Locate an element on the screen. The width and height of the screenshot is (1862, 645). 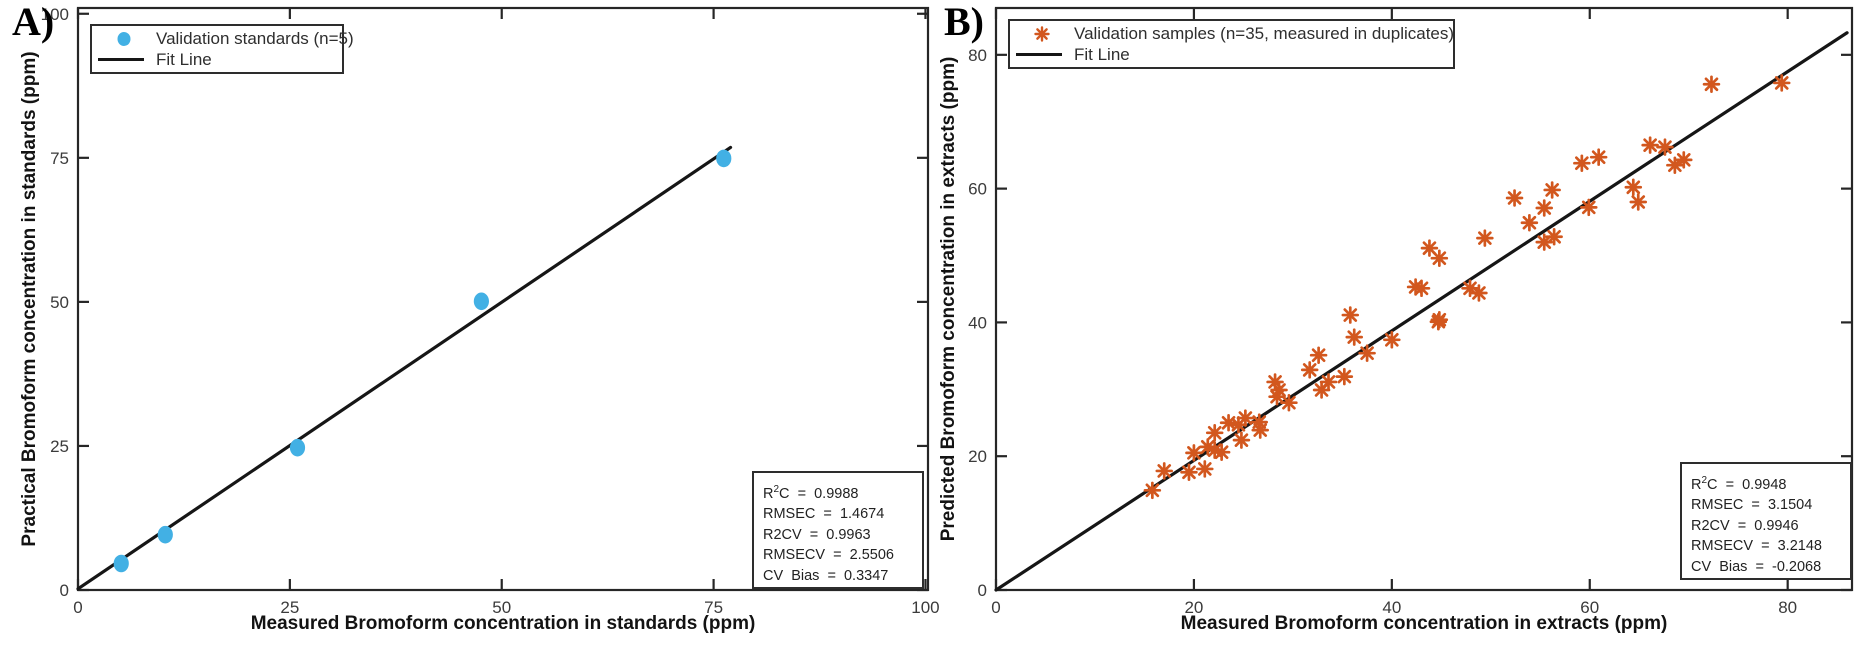
stat-rmsec: RMSEC = 1.4674 is located at coordinates (824, 514).